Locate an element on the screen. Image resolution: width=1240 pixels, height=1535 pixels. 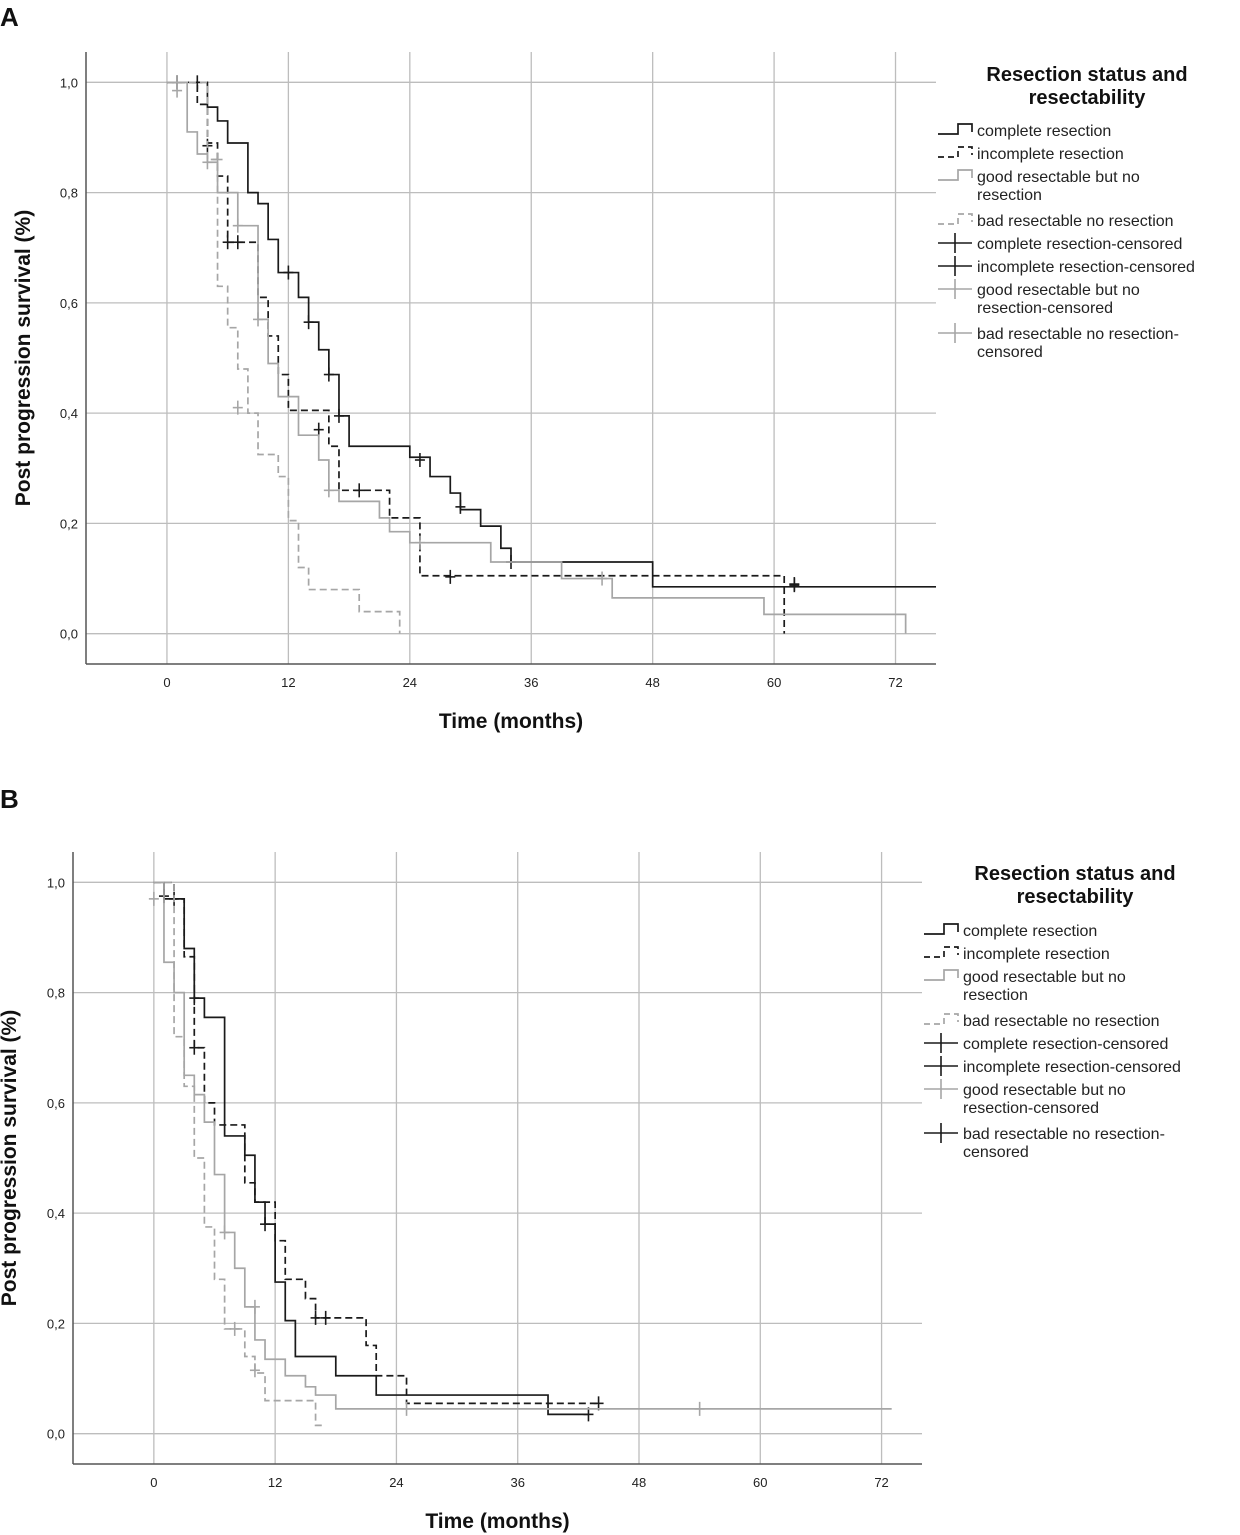
km-curve-incomplete-resection is located at coordinates (376, 1143).